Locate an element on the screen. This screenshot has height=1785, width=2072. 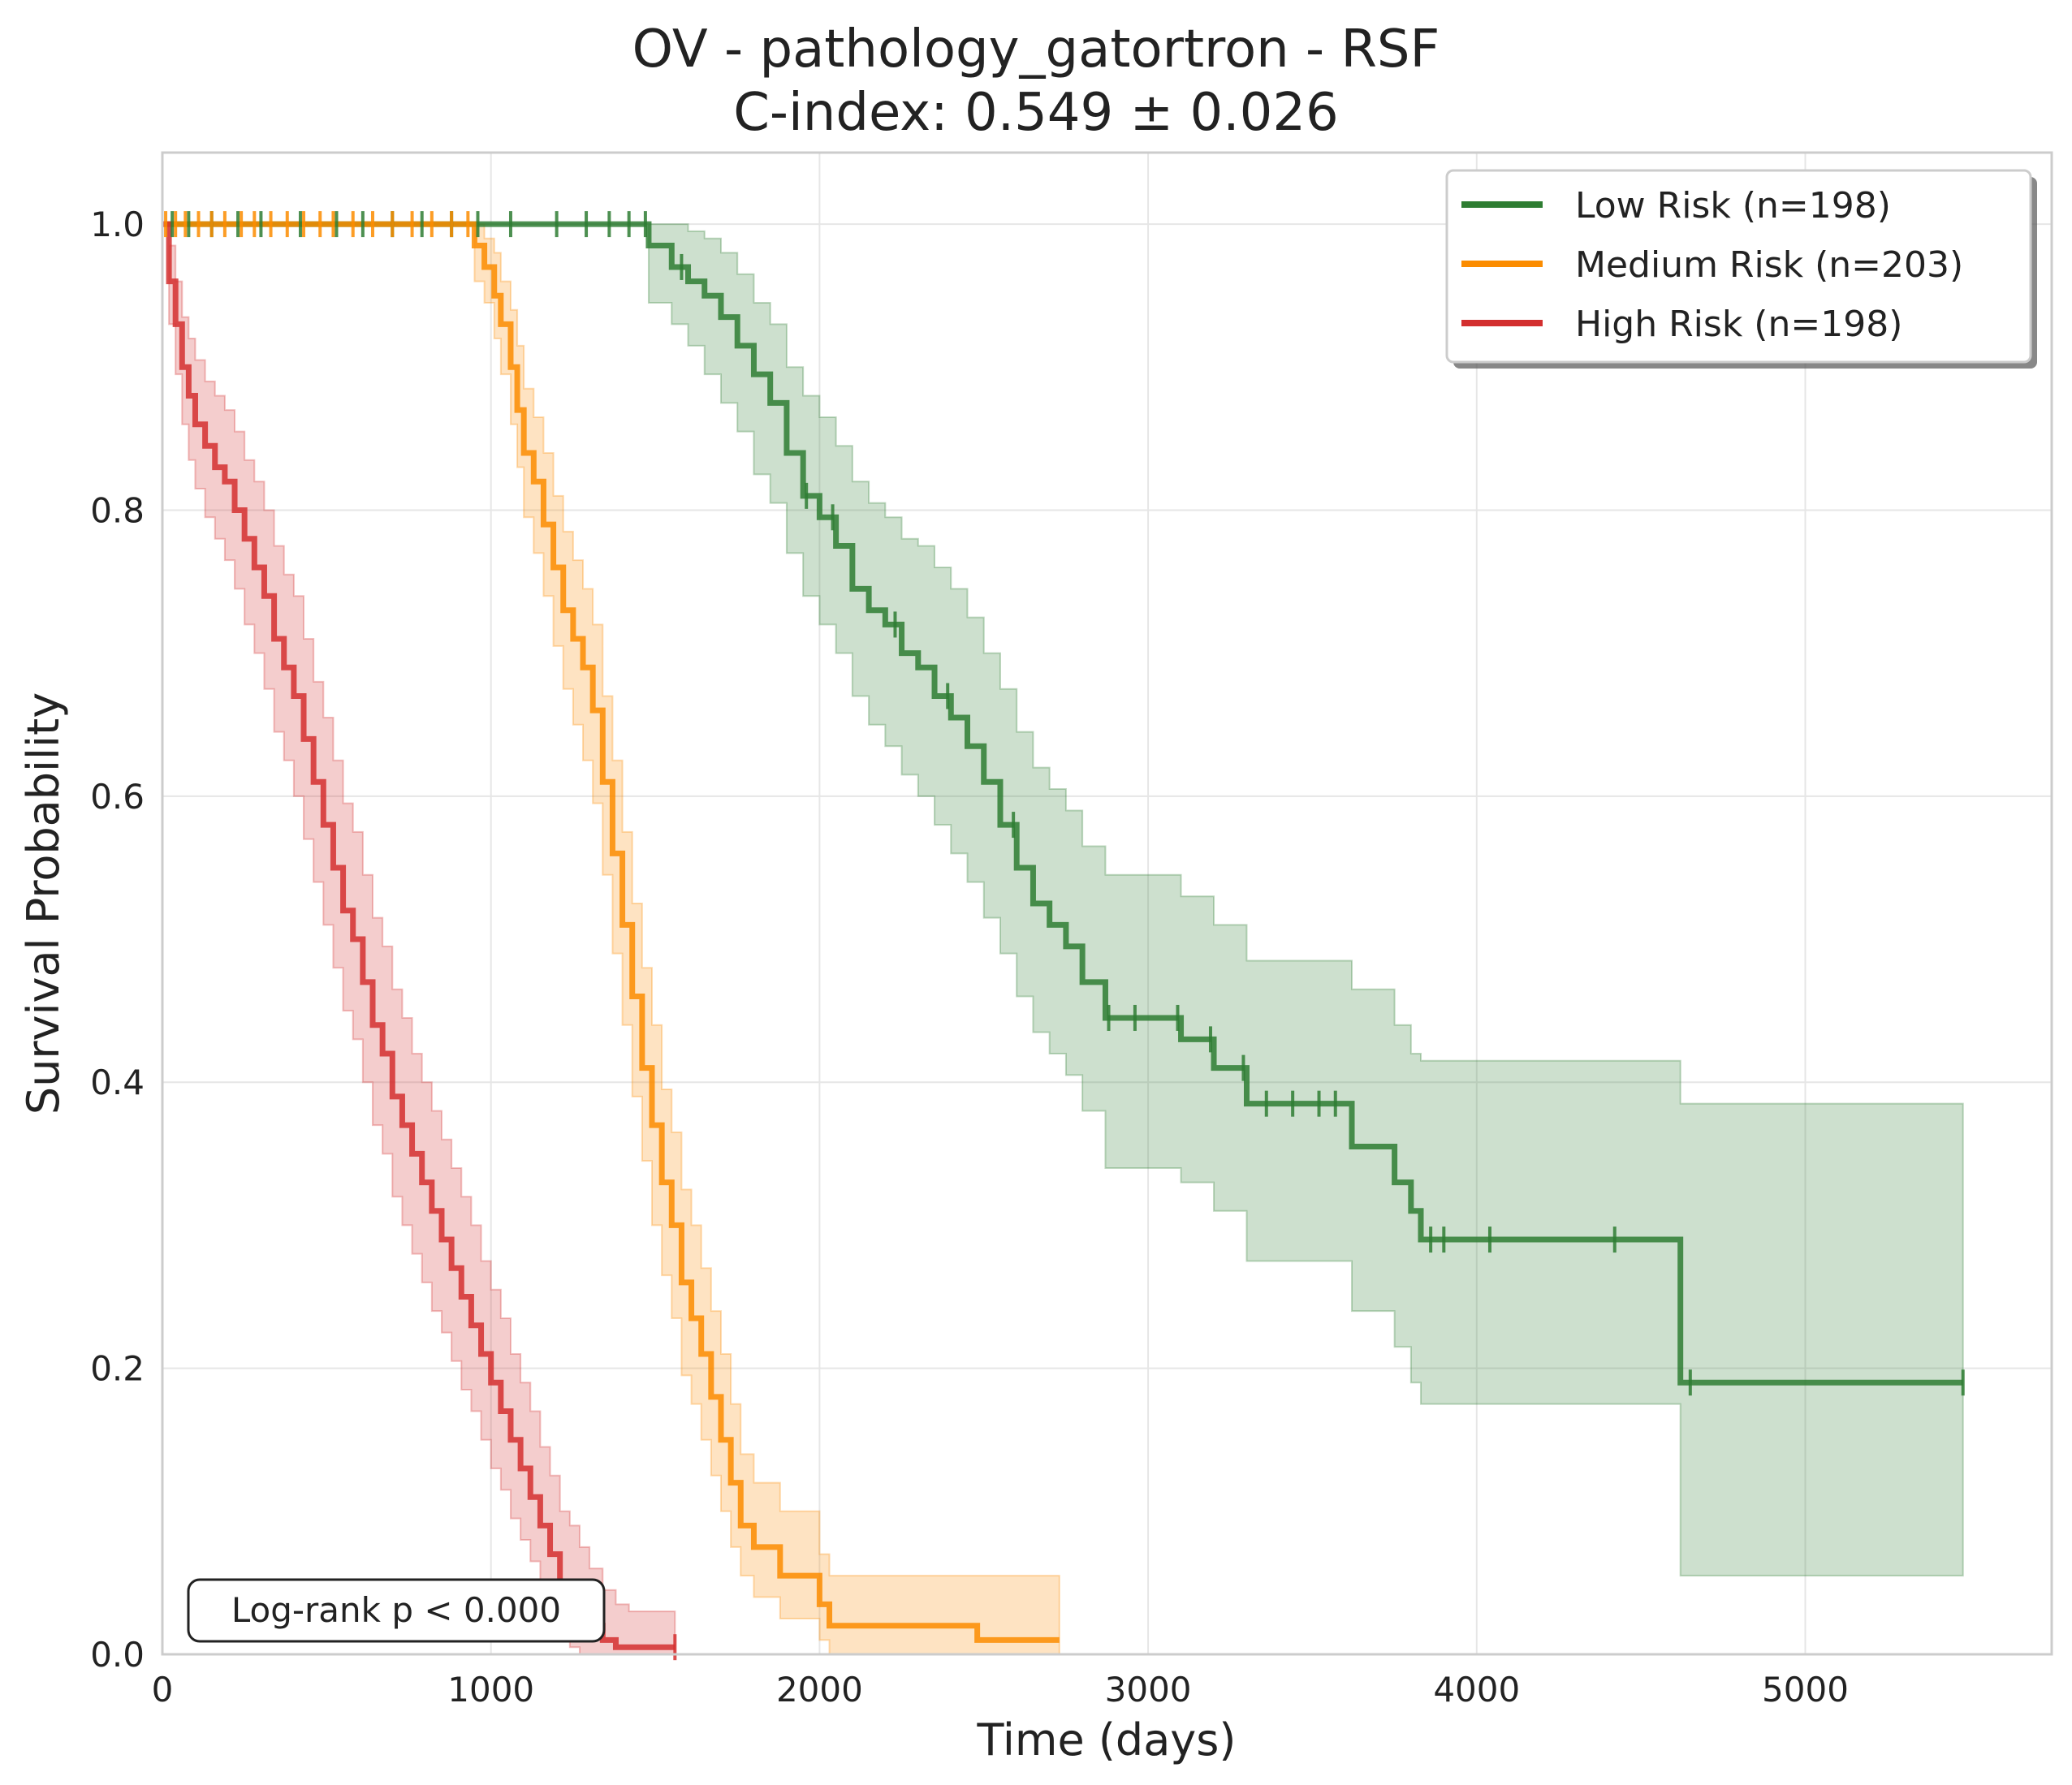
y-tick-label: 0.6 is located at coordinates (118, 797).